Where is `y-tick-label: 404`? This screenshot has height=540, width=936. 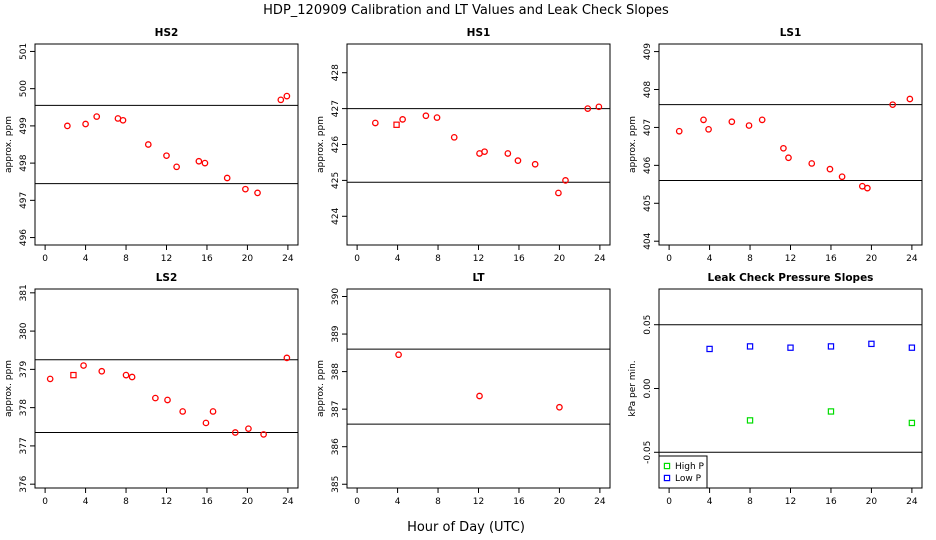
y-tick-label: 404 is located at coordinates (648, 240).